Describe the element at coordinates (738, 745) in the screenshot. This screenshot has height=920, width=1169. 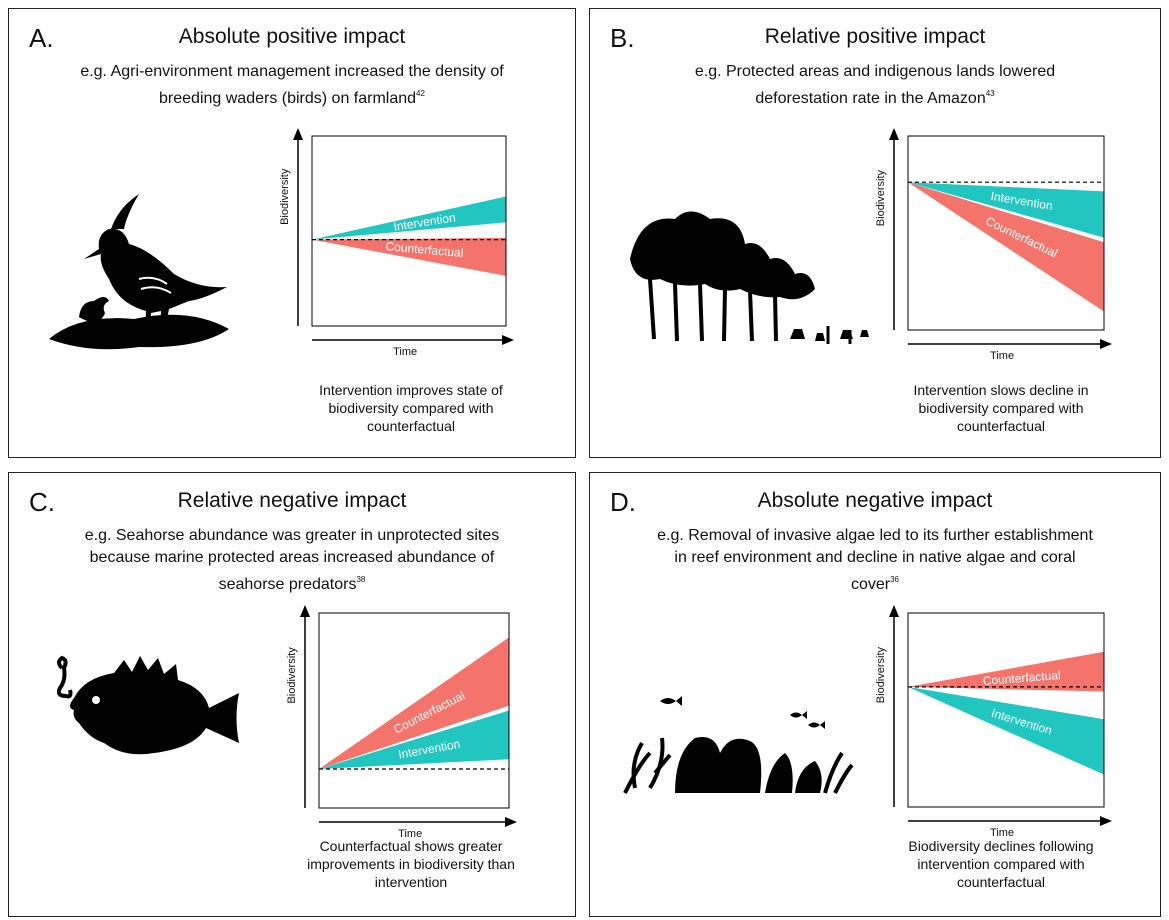
I see `coral-reef-illustration` at that location.